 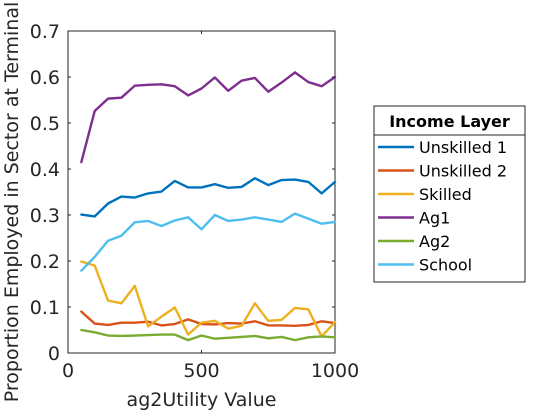 What do you see at coordinates (201, 371) in the screenshot?
I see `x-tick-label: 500` at bounding box center [201, 371].